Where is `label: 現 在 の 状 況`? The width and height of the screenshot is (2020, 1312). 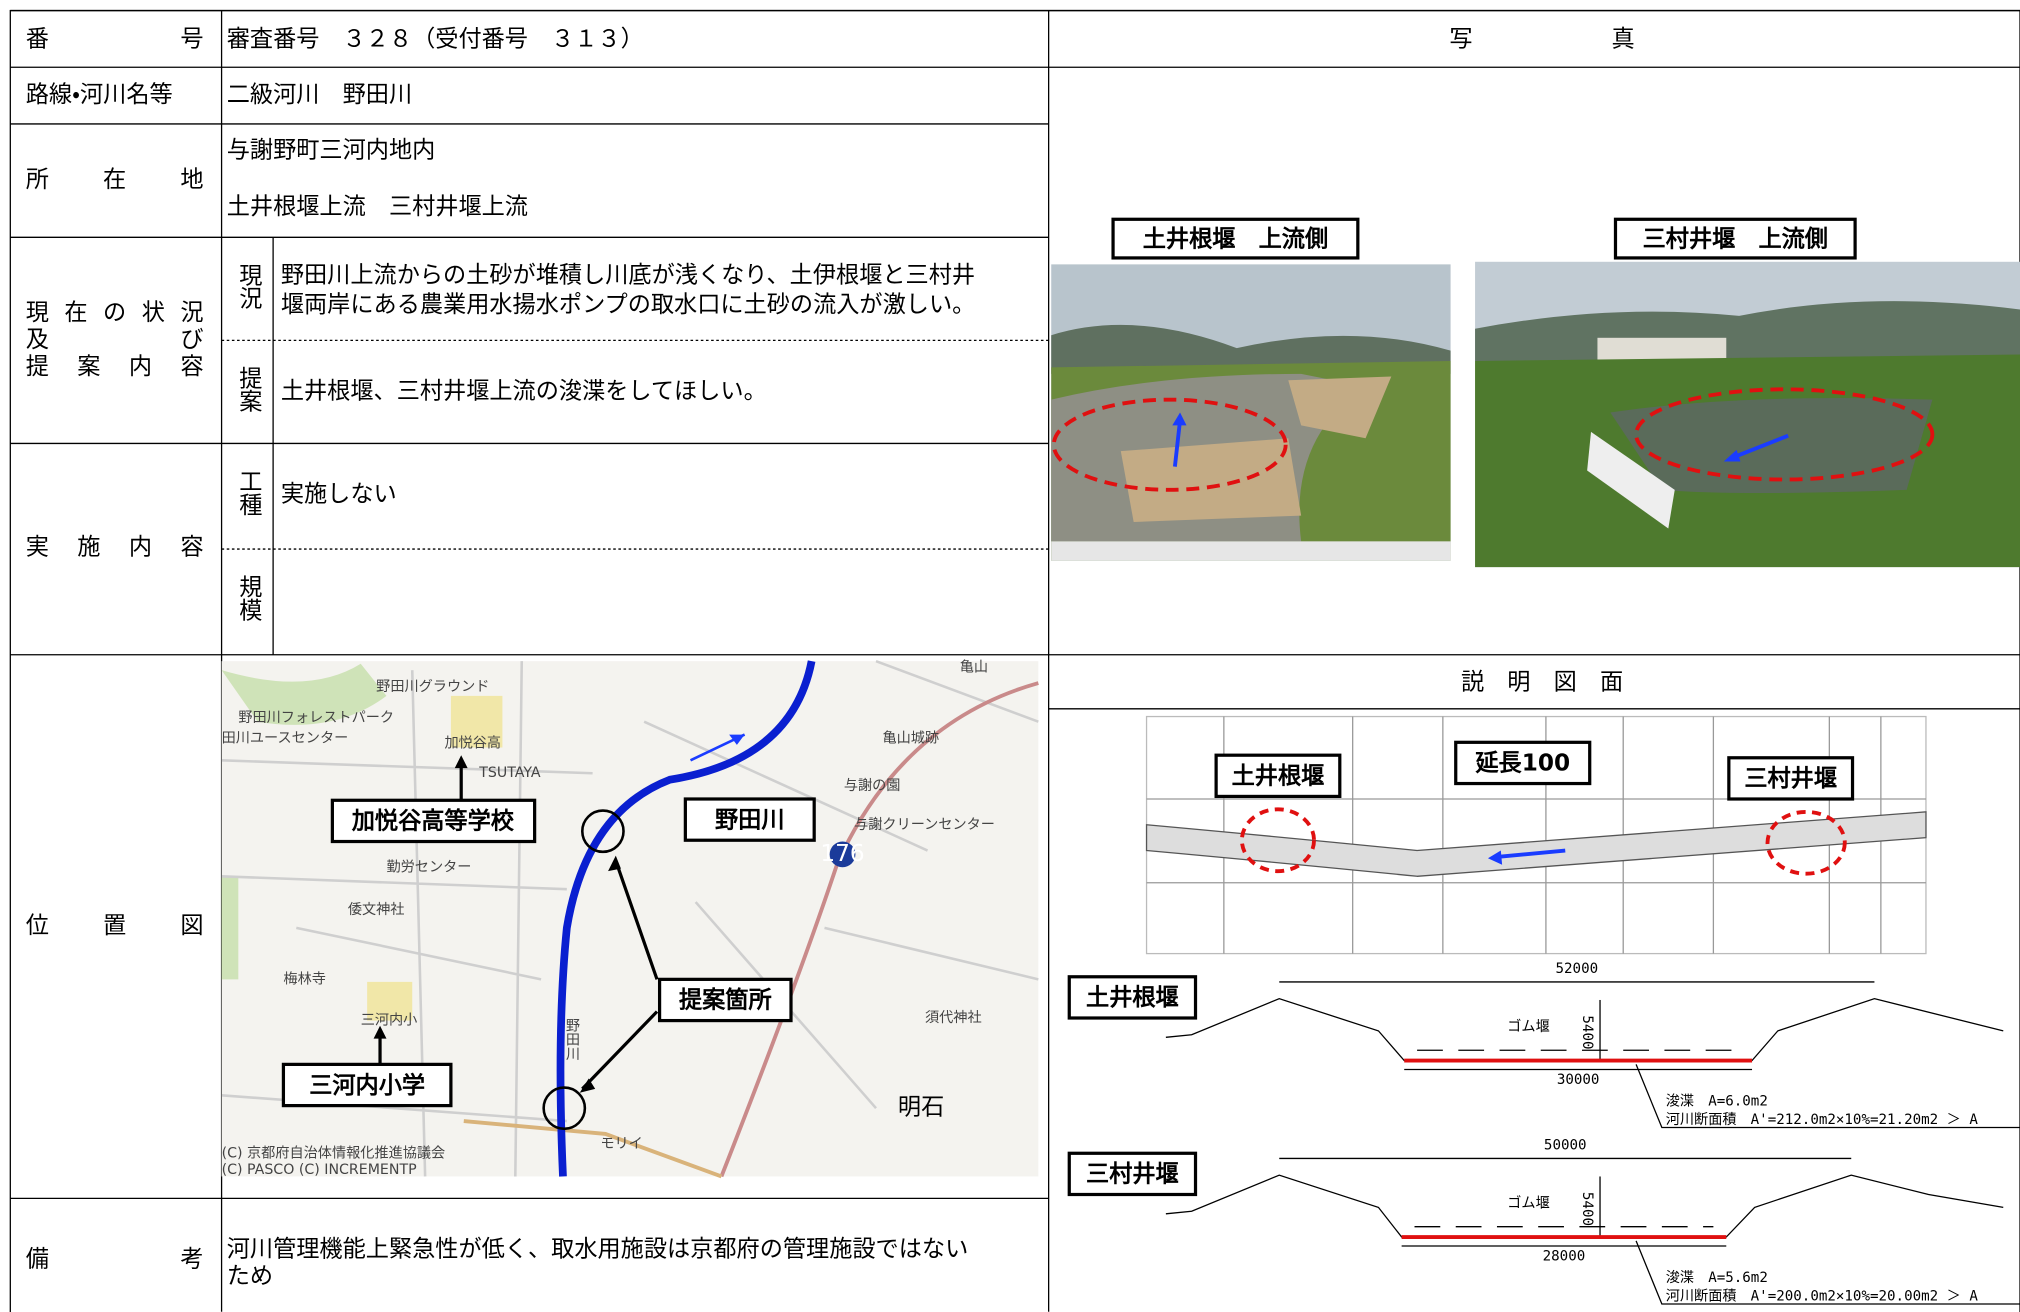 label: 現 在 の 状 況 is located at coordinates (115, 312).